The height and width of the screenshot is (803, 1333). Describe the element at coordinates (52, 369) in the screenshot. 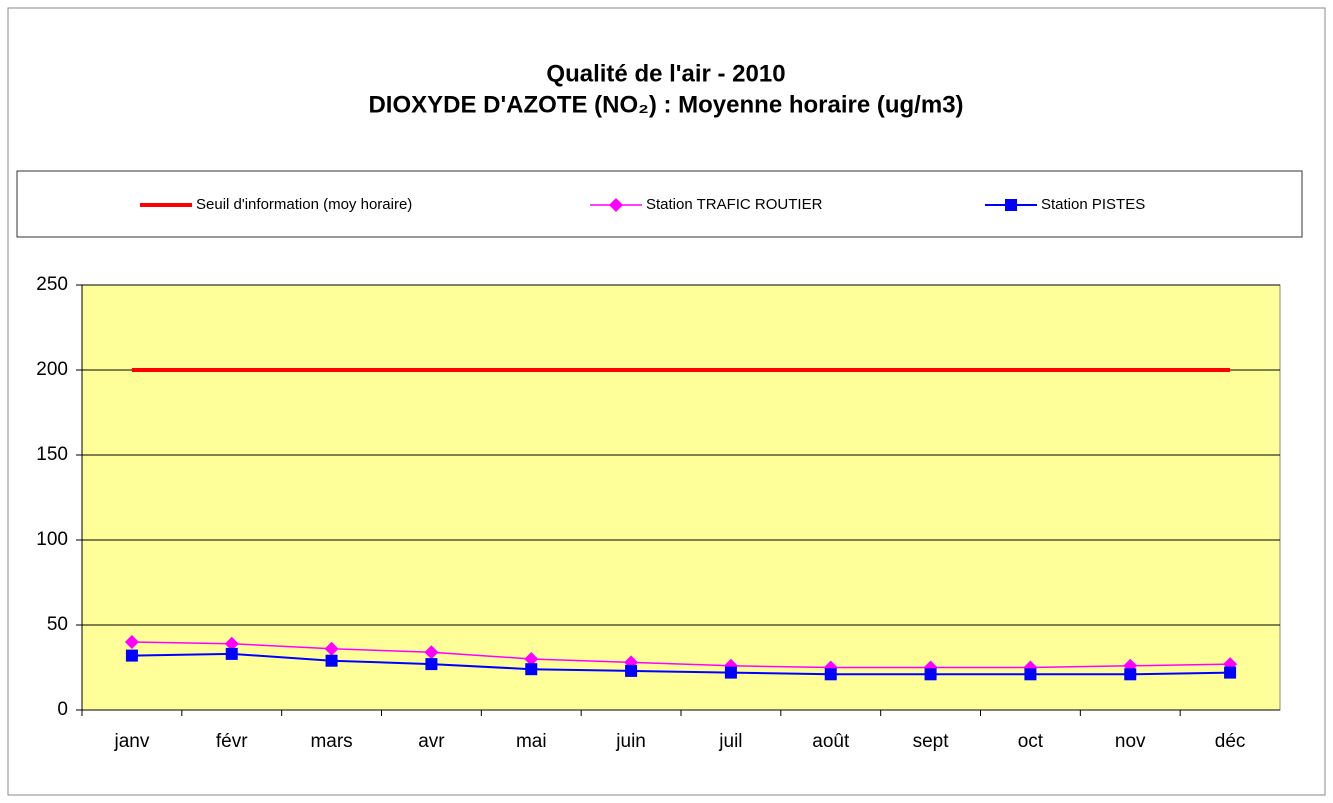

I see `y-tick-label: 200` at that location.